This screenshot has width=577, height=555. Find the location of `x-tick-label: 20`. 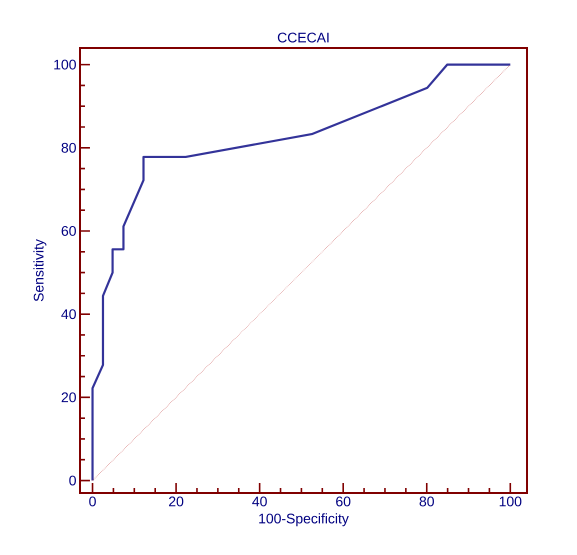

x-tick-label: 20 is located at coordinates (176, 501).